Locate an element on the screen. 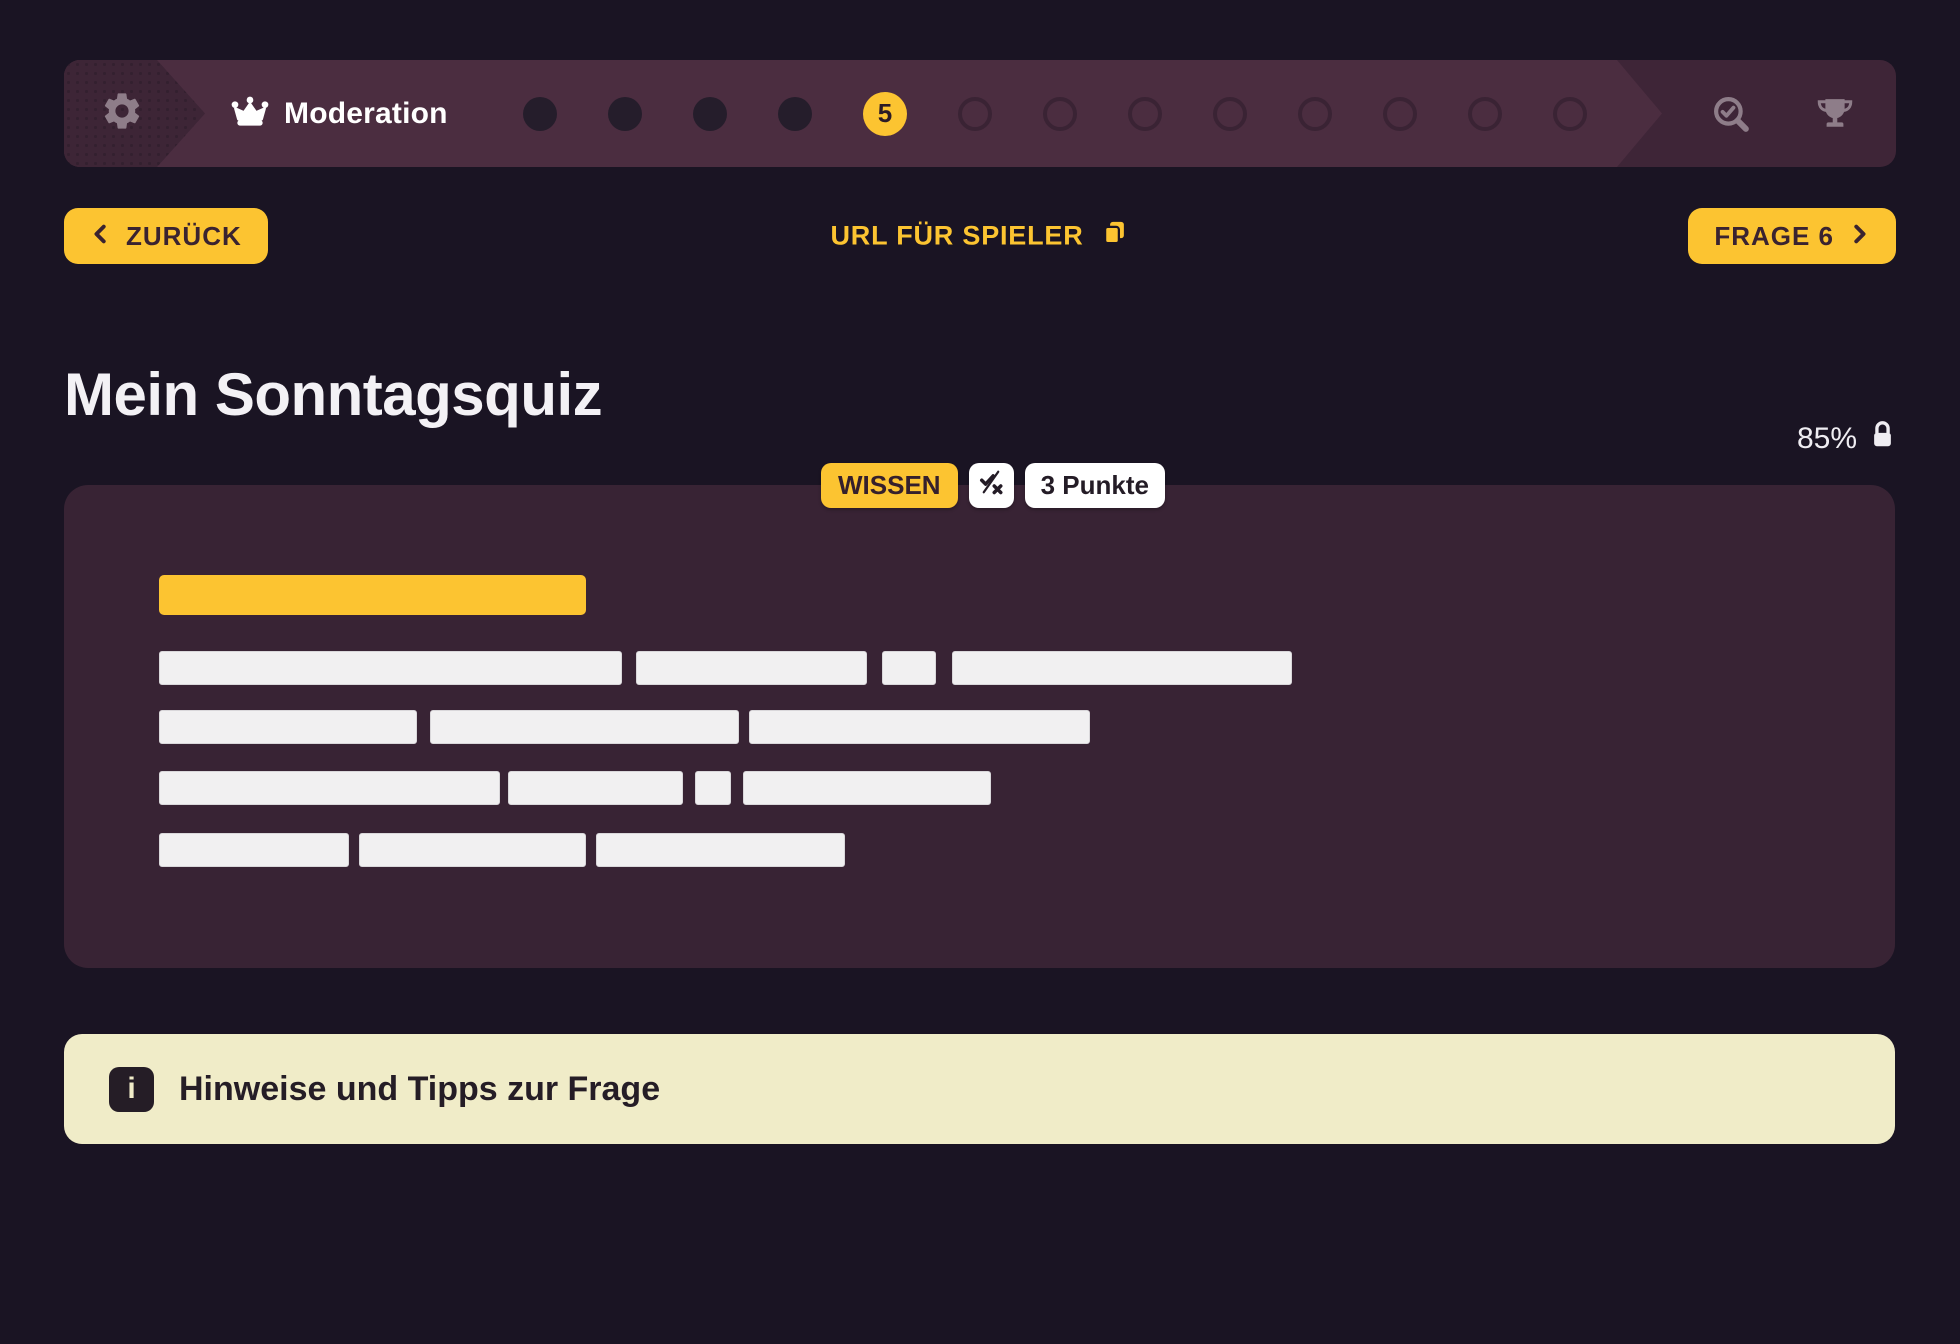 The image size is (1960, 1344). quiz-title: Mein Sonntagsquiz is located at coordinates (333, 394).